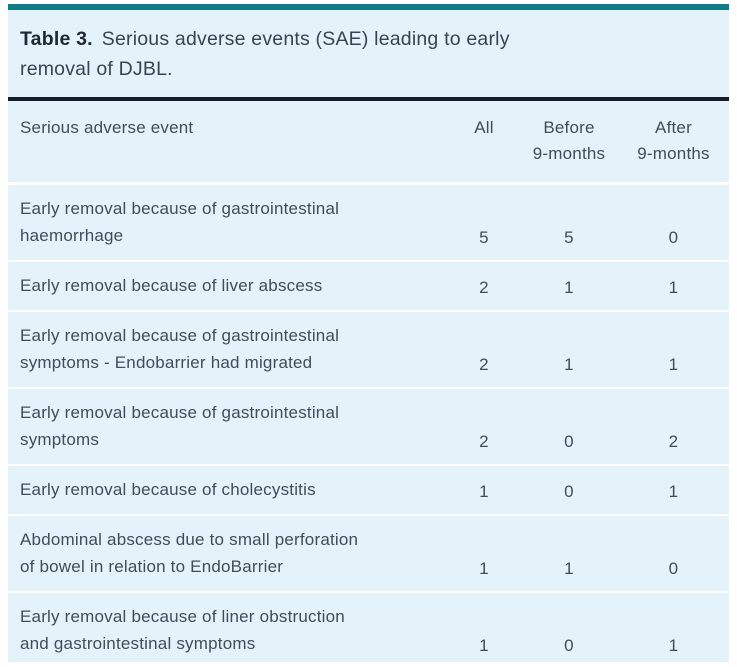 The height and width of the screenshot is (667, 737). I want to click on event-label: Early removal because of liver abscess, so click(171, 285).